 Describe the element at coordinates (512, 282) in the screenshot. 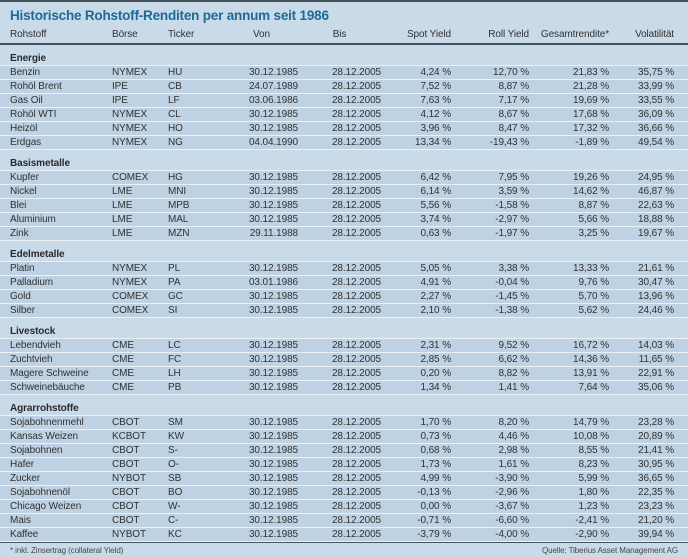

I see `cell: -0,04 %` at that location.